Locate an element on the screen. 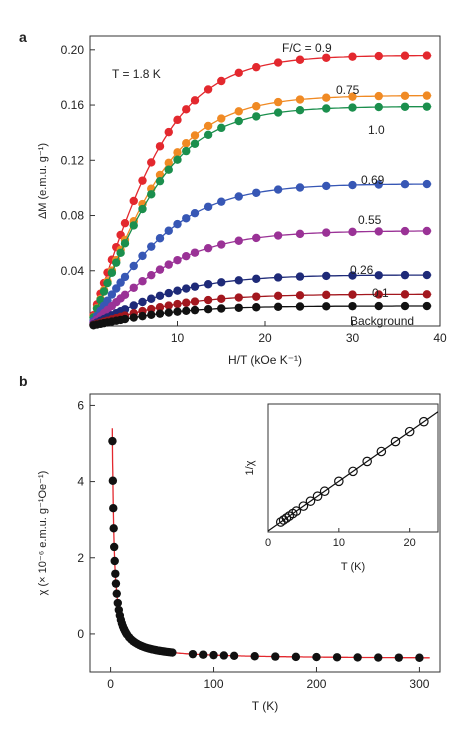  inset-x-tick-label: 0 is located at coordinates (268, 543).